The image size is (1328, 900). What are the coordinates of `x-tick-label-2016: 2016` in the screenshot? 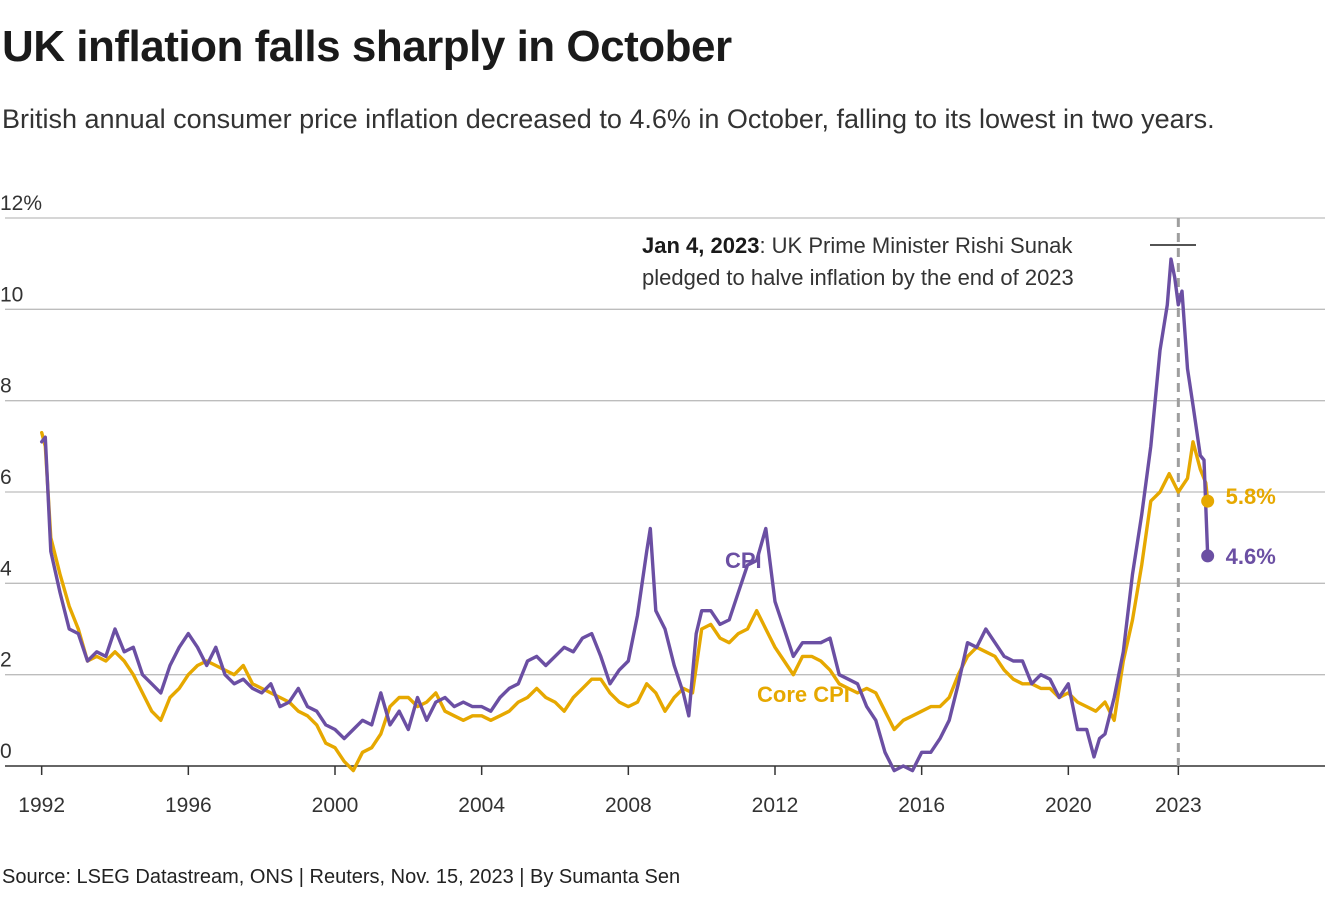 It's located at (921, 805).